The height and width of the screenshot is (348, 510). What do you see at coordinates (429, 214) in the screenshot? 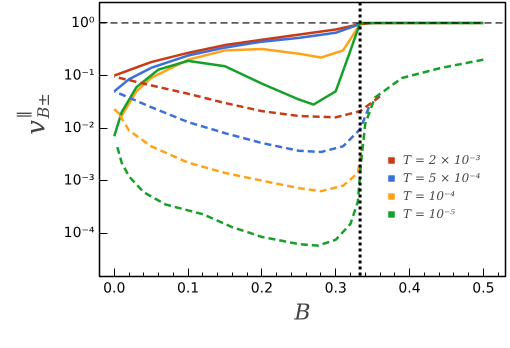
I see `legend-label: T = 10⁻⁵` at bounding box center [429, 214].